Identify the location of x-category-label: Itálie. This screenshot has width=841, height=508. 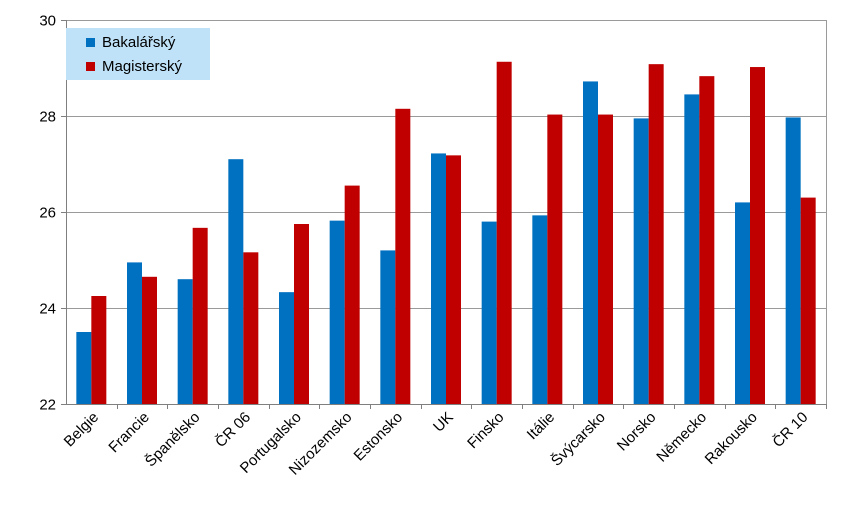
(541, 426).